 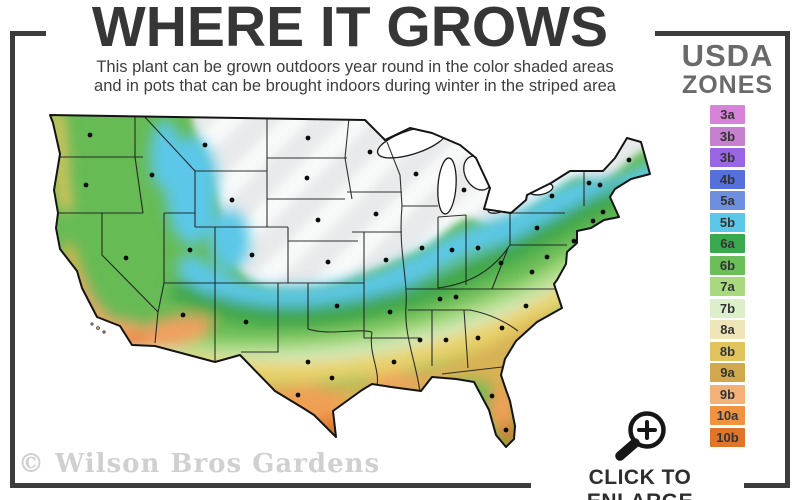 What do you see at coordinates (727, 179) in the screenshot?
I see `legend-zone-swatch: 4b` at bounding box center [727, 179].